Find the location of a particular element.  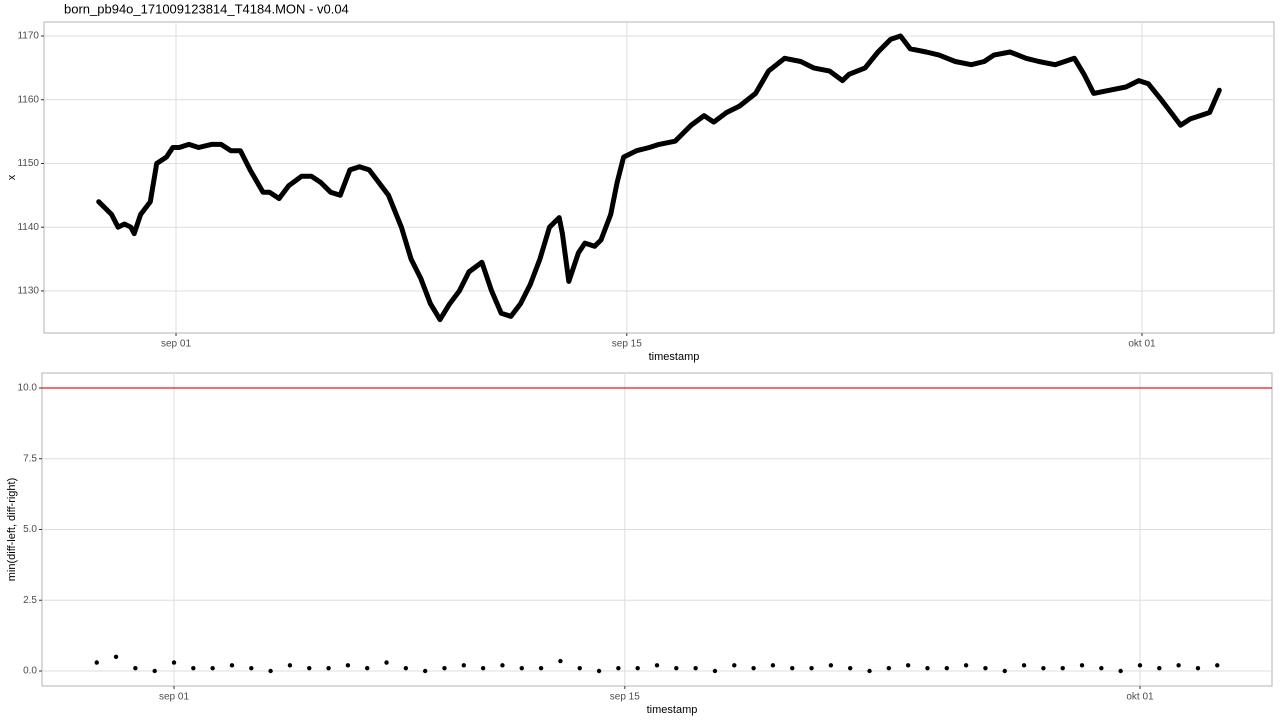

y-axis-title: x is located at coordinates (12, 177).